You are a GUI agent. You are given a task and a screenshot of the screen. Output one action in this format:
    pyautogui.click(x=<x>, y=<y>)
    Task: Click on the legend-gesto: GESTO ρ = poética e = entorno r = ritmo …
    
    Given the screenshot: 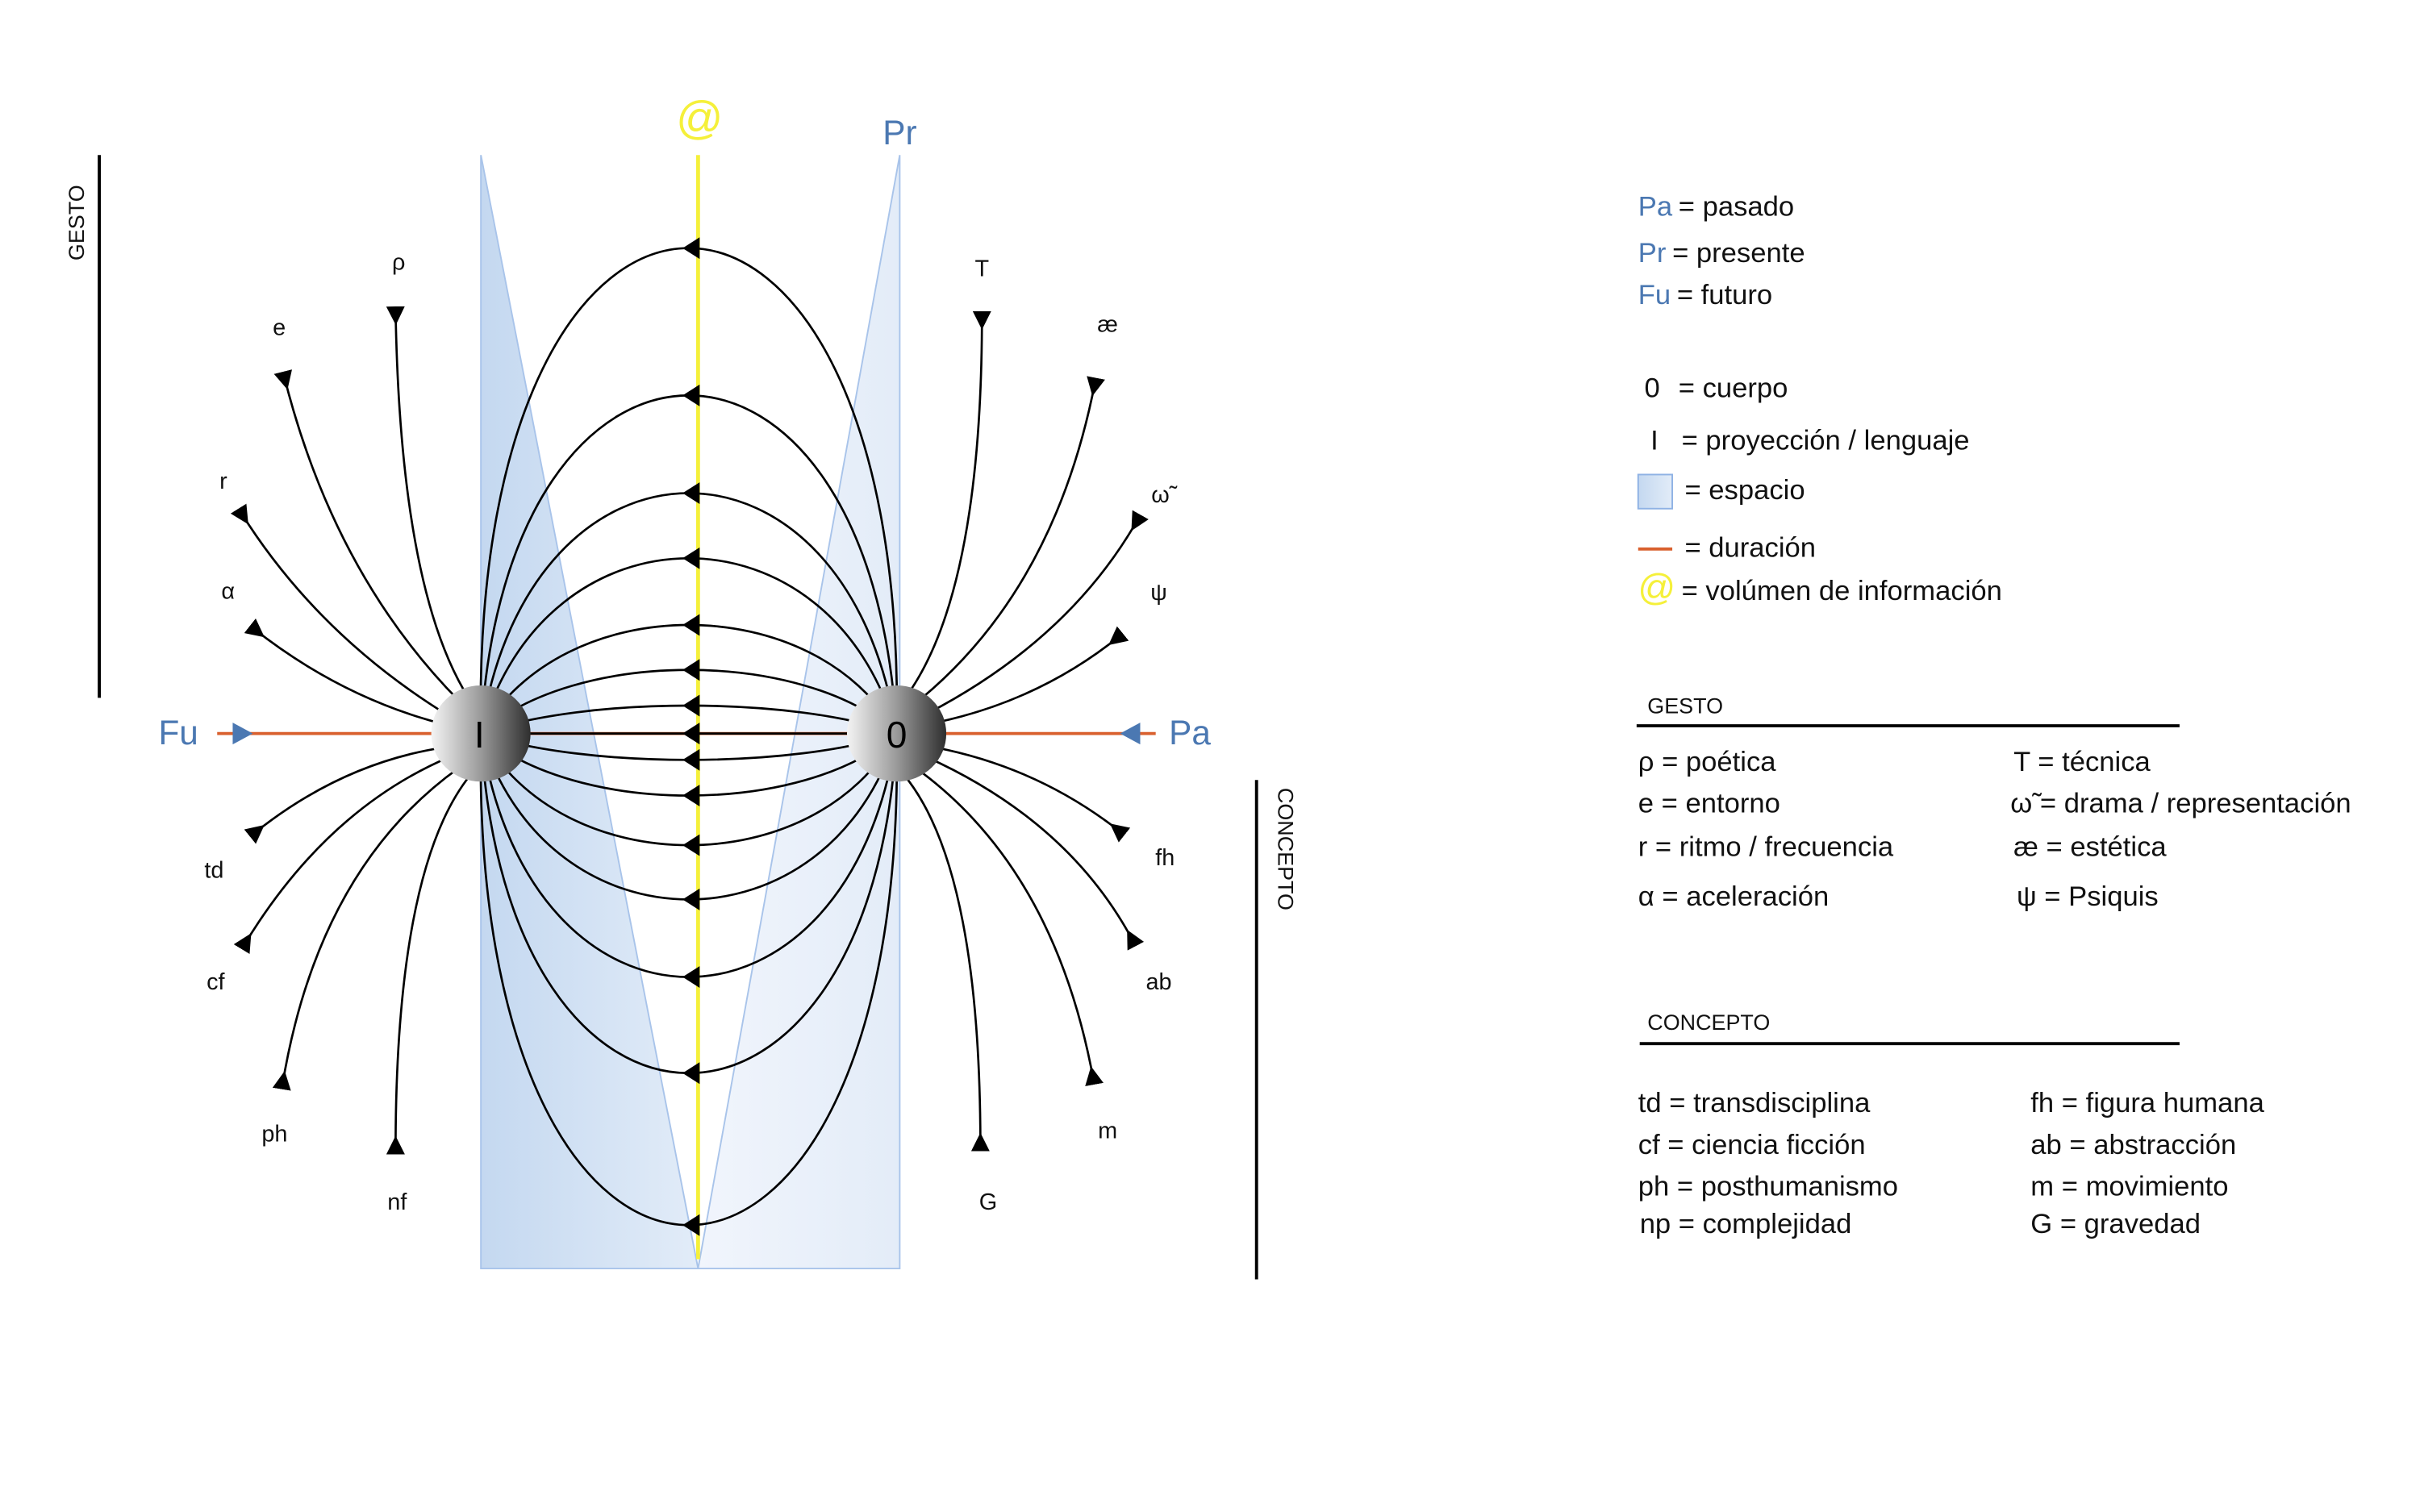 What is the action you would take?
    pyautogui.click(x=1994, y=803)
    